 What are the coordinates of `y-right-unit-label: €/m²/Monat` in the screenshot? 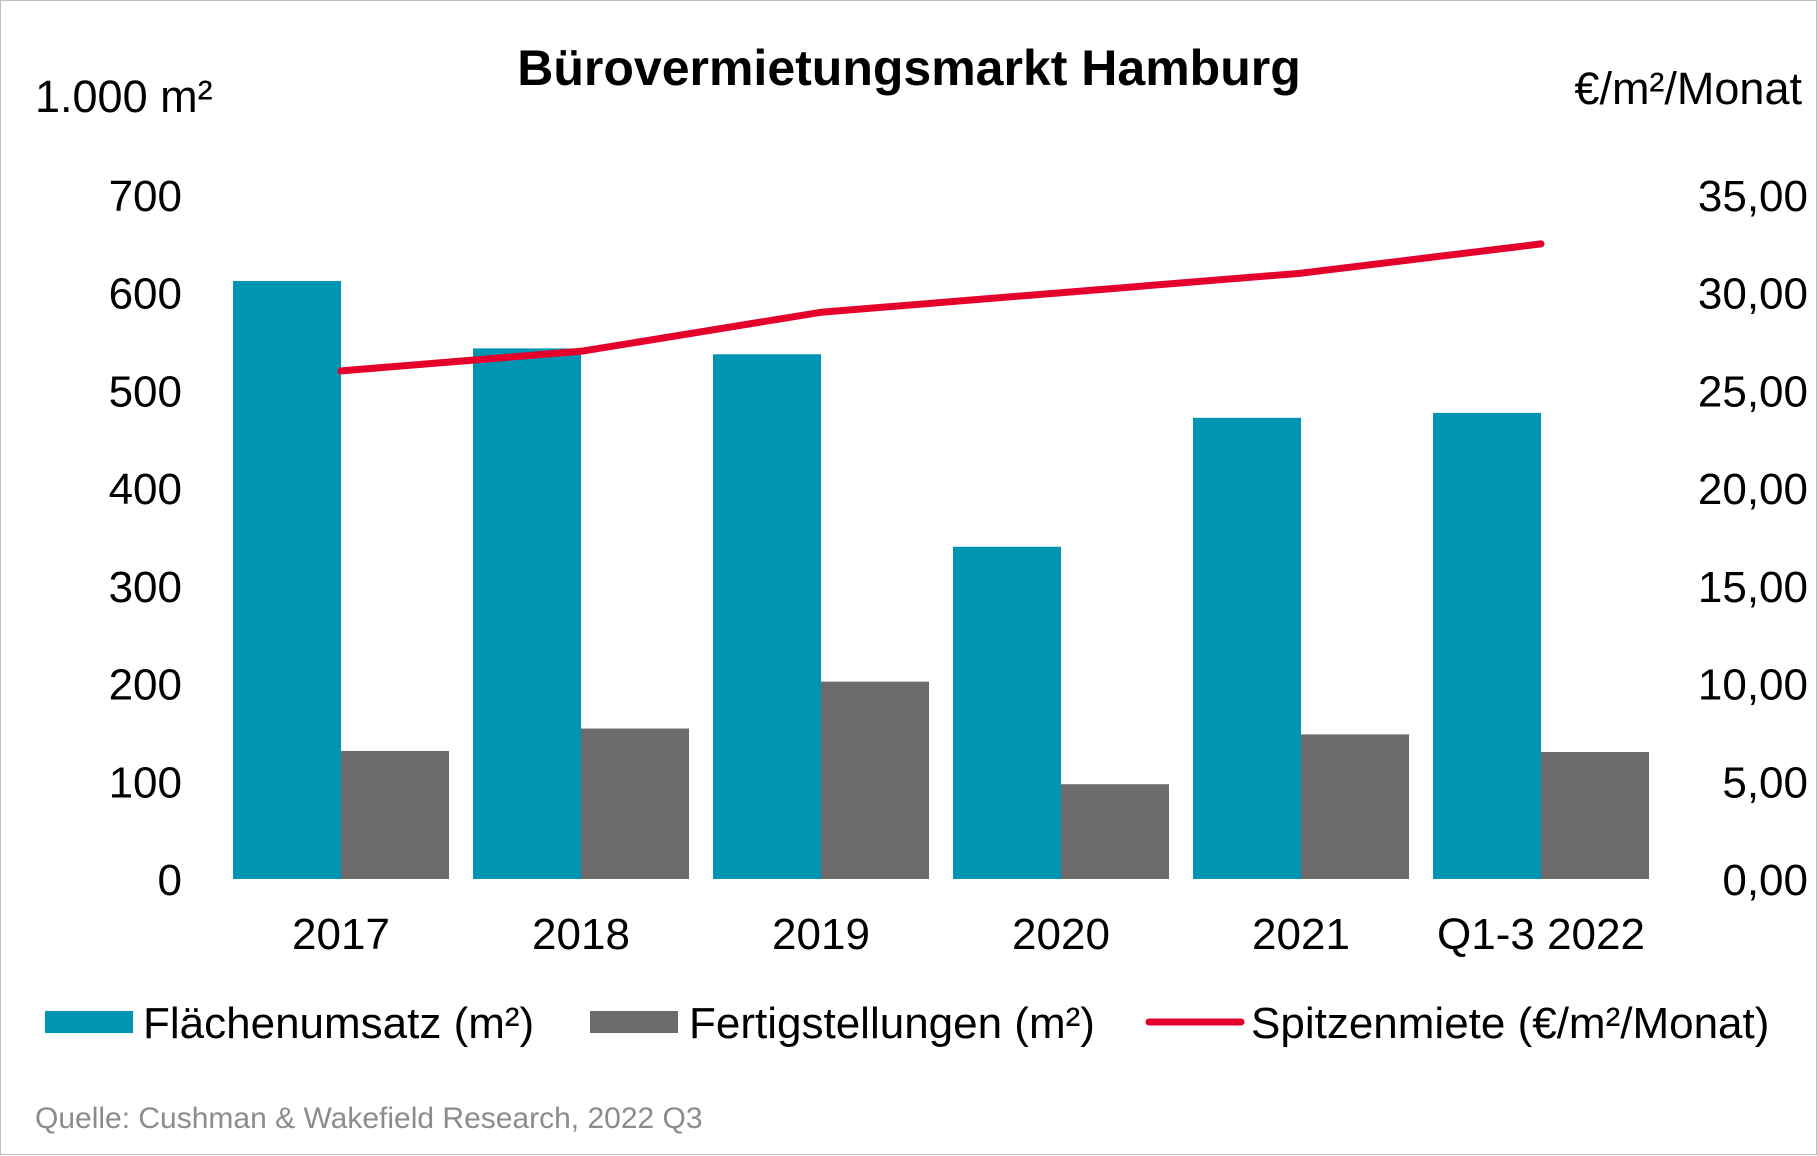 It's located at (1688, 88).